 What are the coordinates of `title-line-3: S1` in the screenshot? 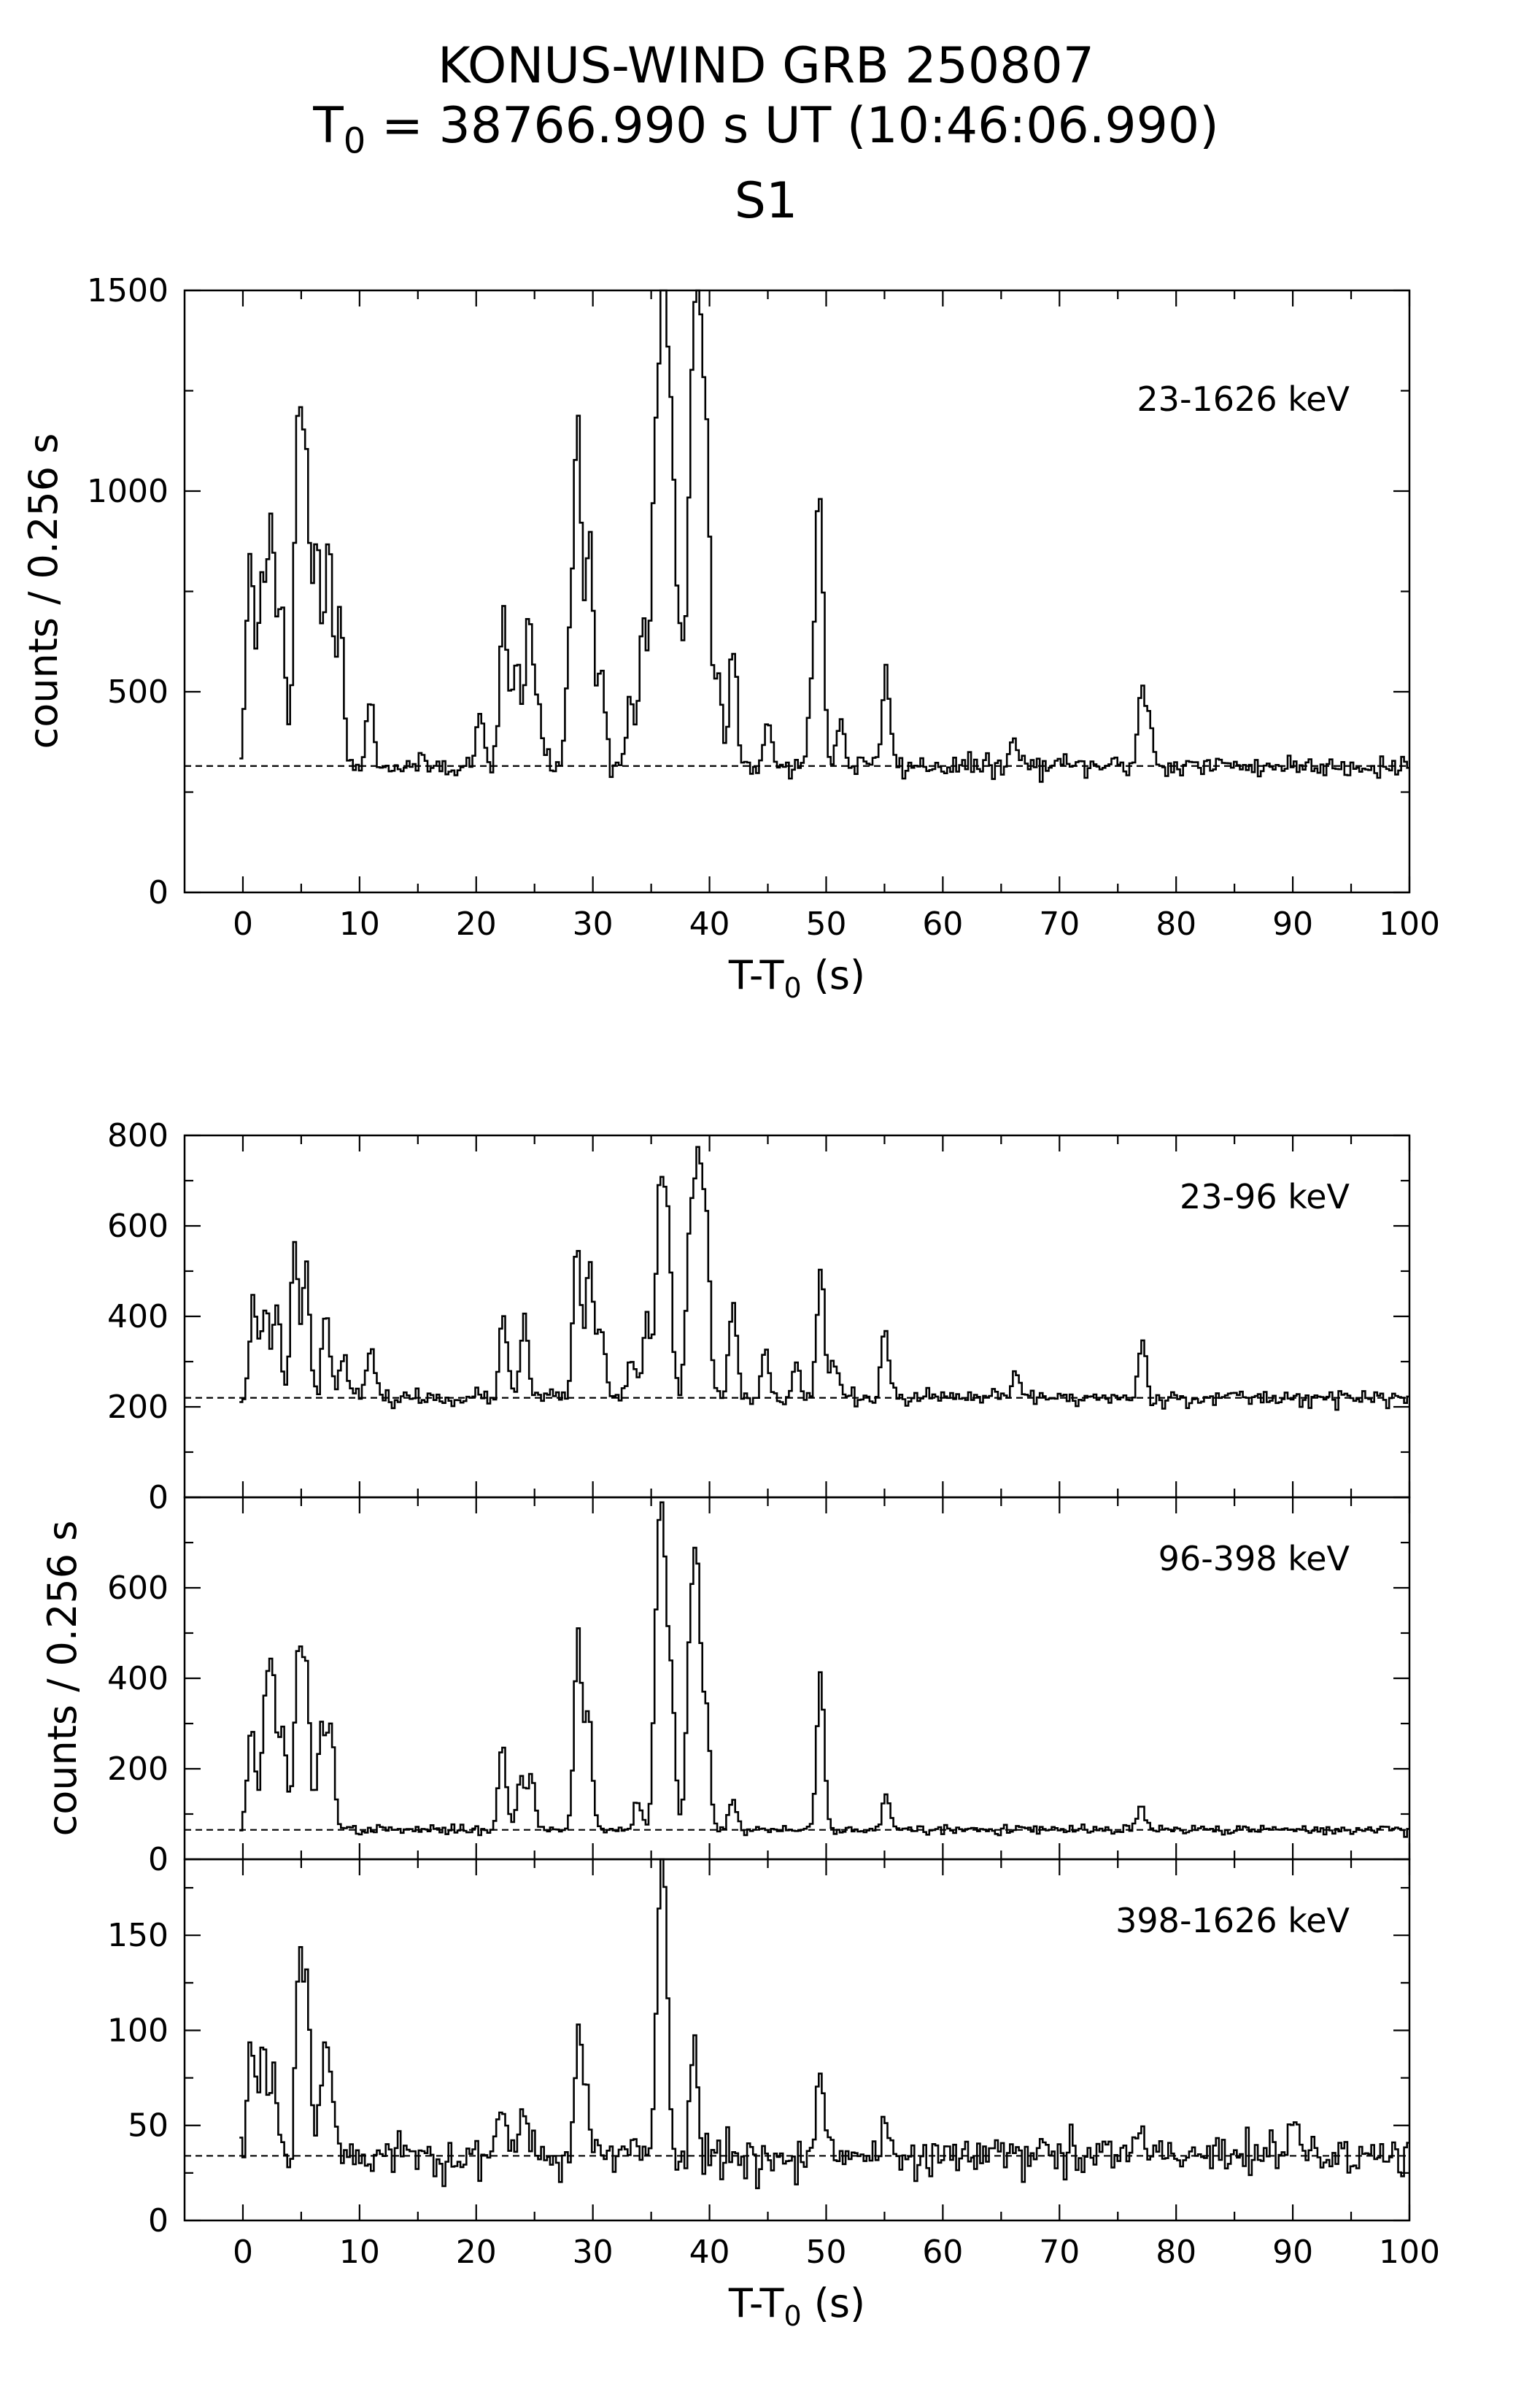 It's located at (766, 200).